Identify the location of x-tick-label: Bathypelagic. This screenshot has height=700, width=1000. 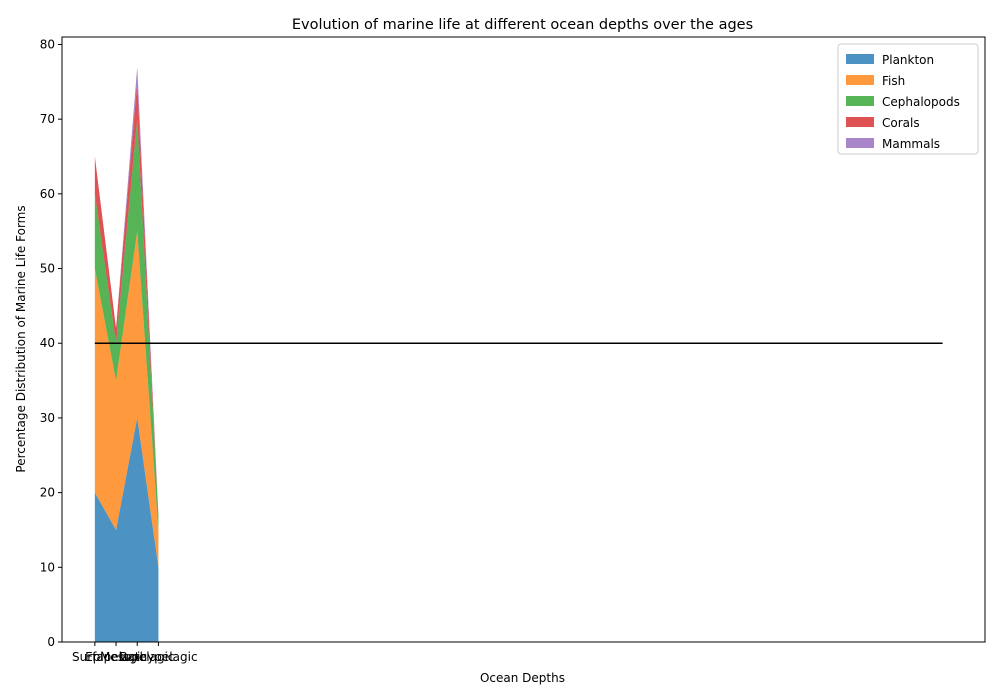
(158, 657).